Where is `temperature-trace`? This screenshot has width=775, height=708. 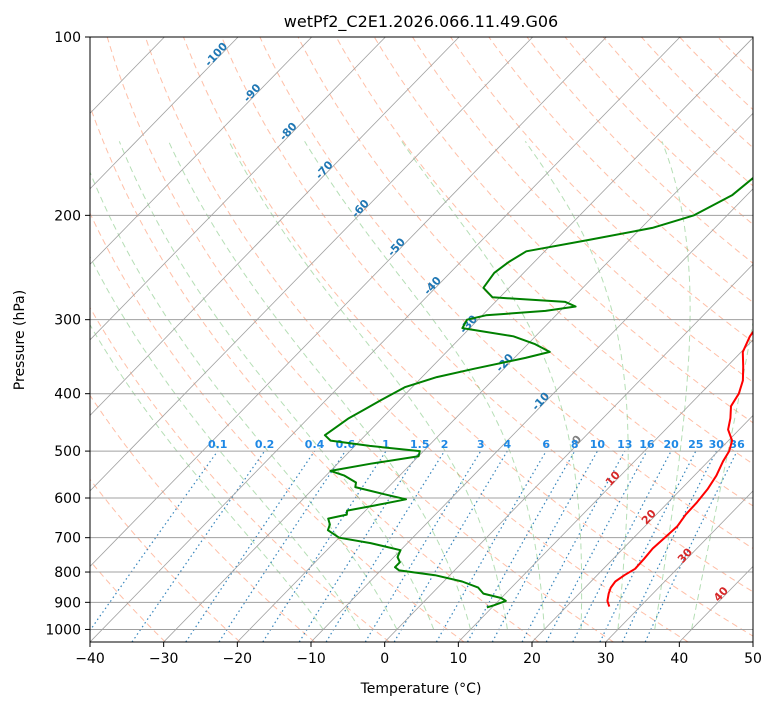
temperature-trace is located at coordinates (679, 468).